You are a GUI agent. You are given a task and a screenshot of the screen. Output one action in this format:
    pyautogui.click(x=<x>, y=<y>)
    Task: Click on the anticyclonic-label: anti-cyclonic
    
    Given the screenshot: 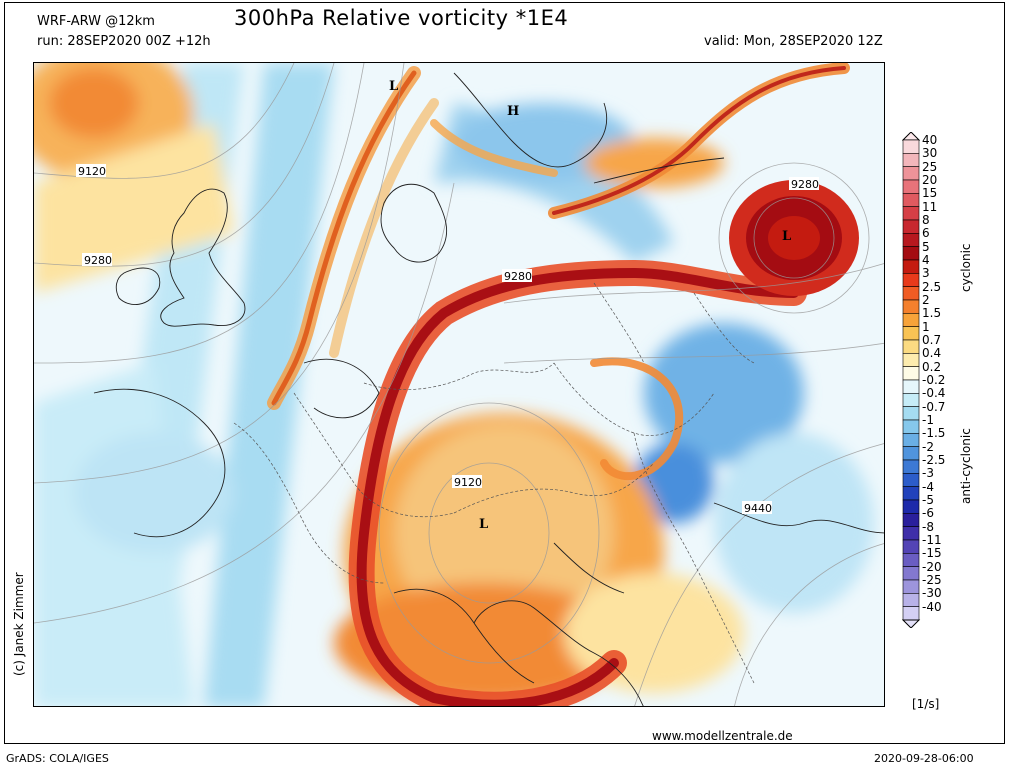 What is the action you would take?
    pyautogui.click(x=966, y=466)
    